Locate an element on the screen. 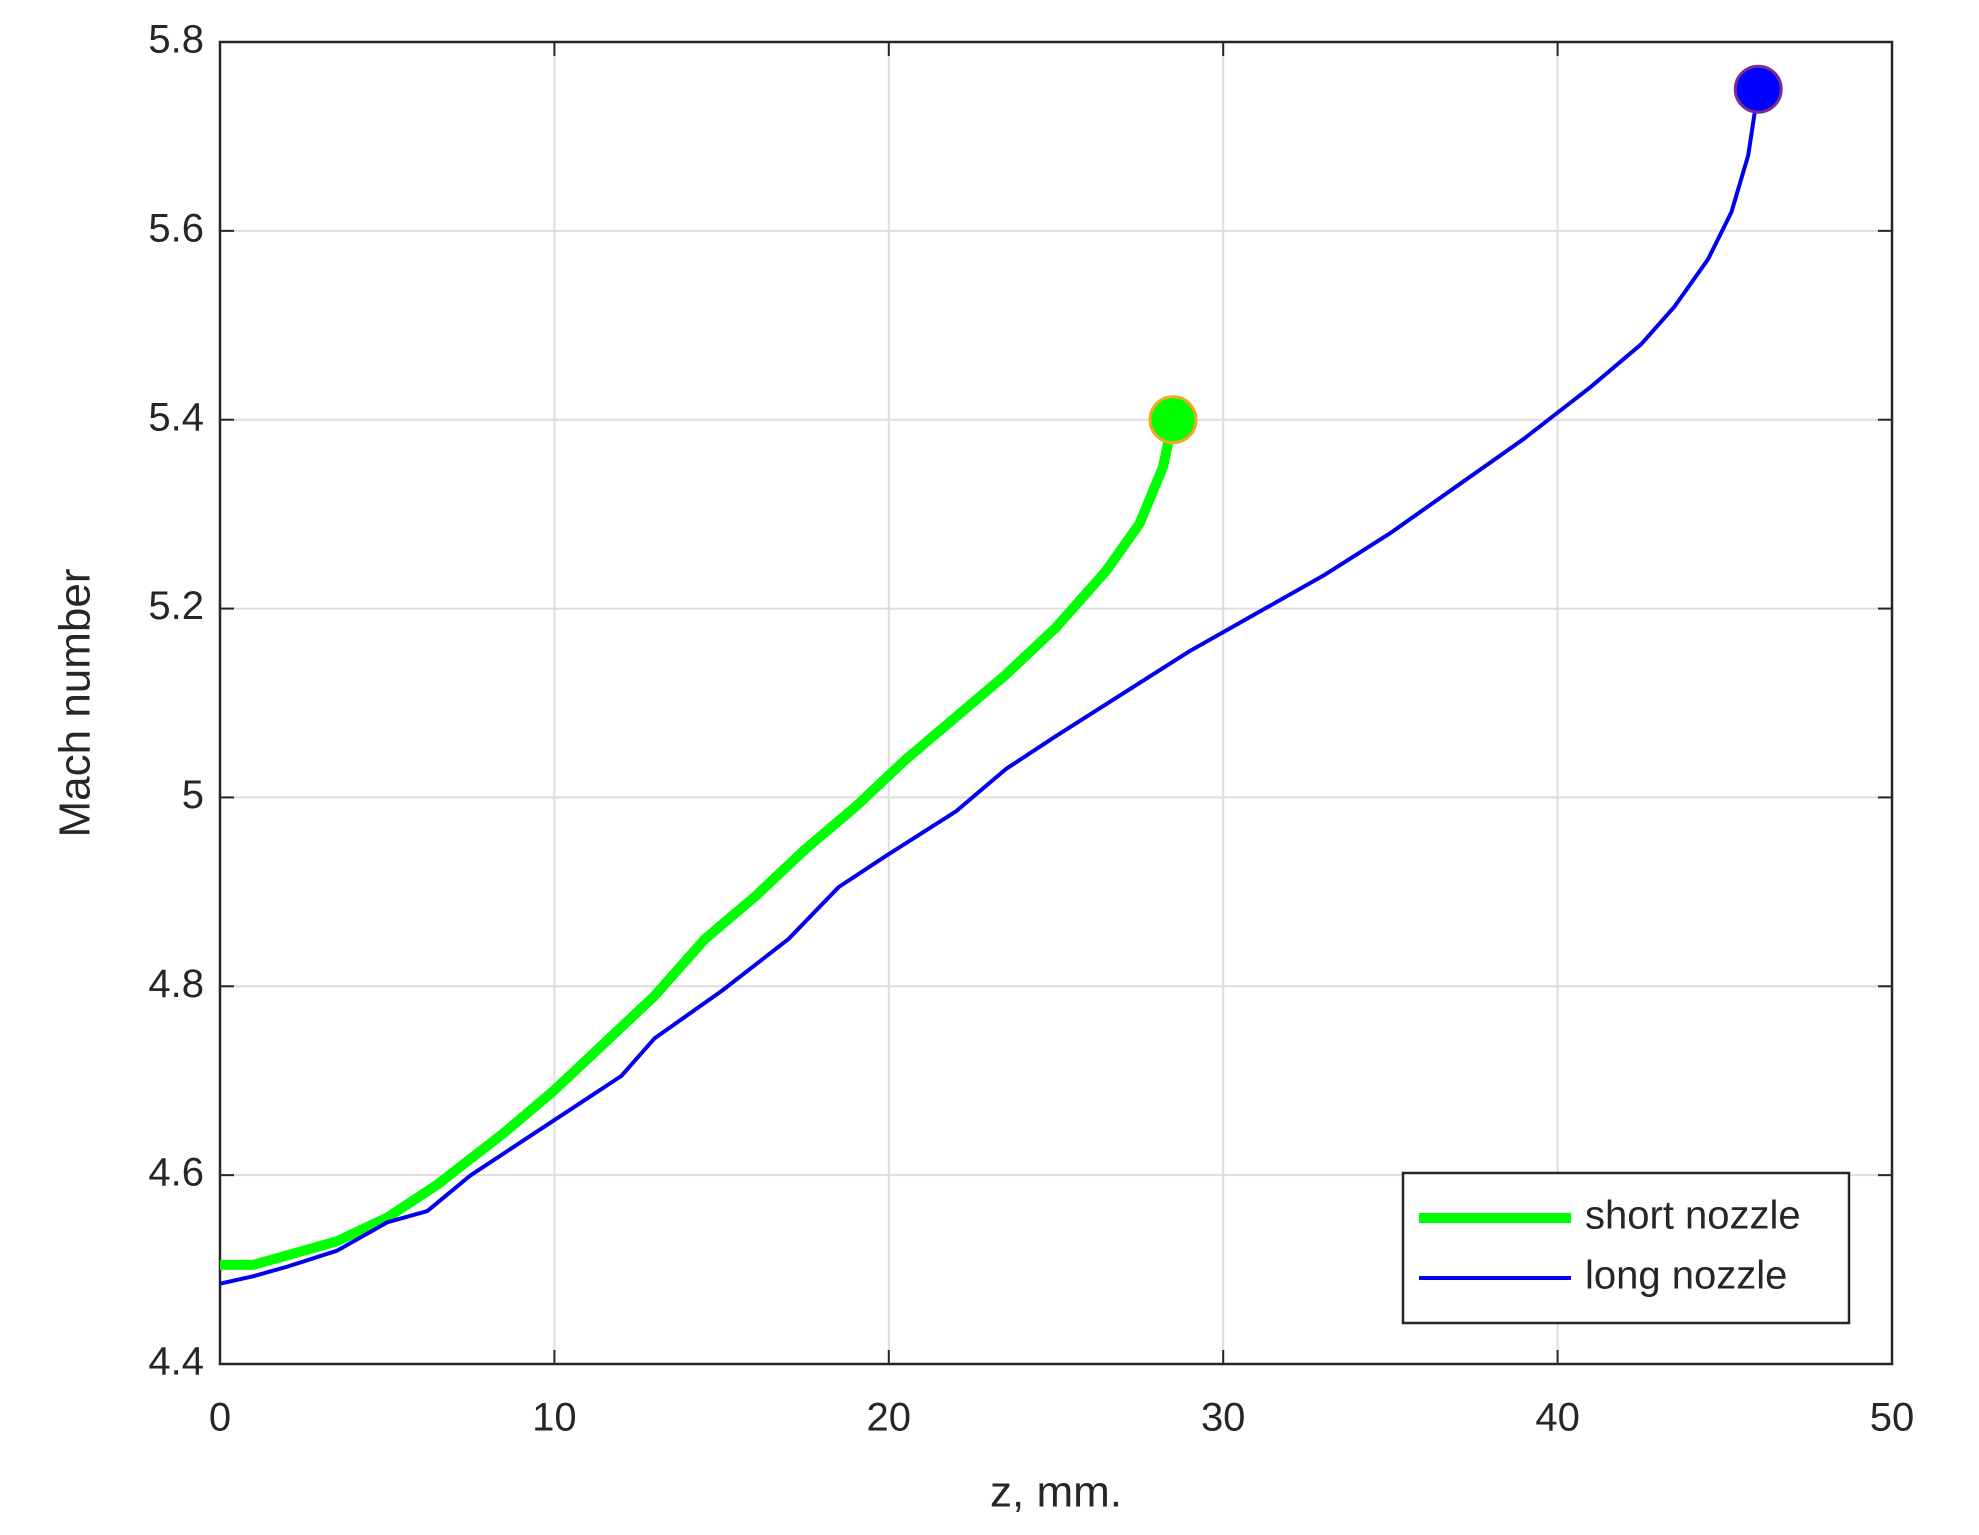  y-tick-label: 4.8 is located at coordinates (176, 984).